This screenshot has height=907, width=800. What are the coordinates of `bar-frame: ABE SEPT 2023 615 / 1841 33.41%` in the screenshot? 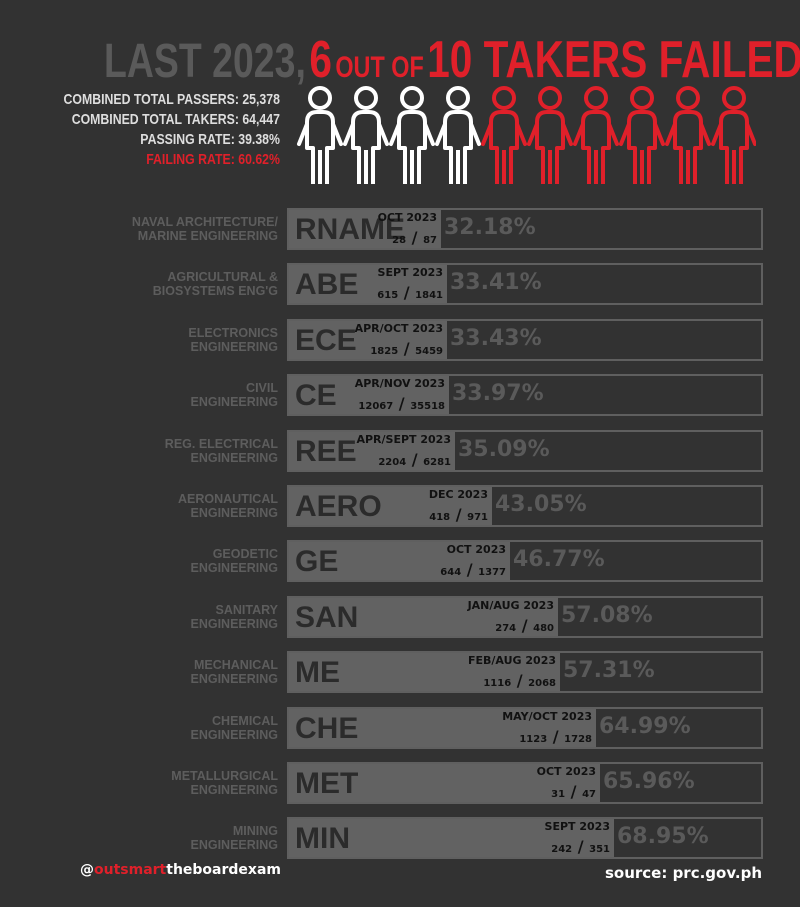 It's located at (525, 284).